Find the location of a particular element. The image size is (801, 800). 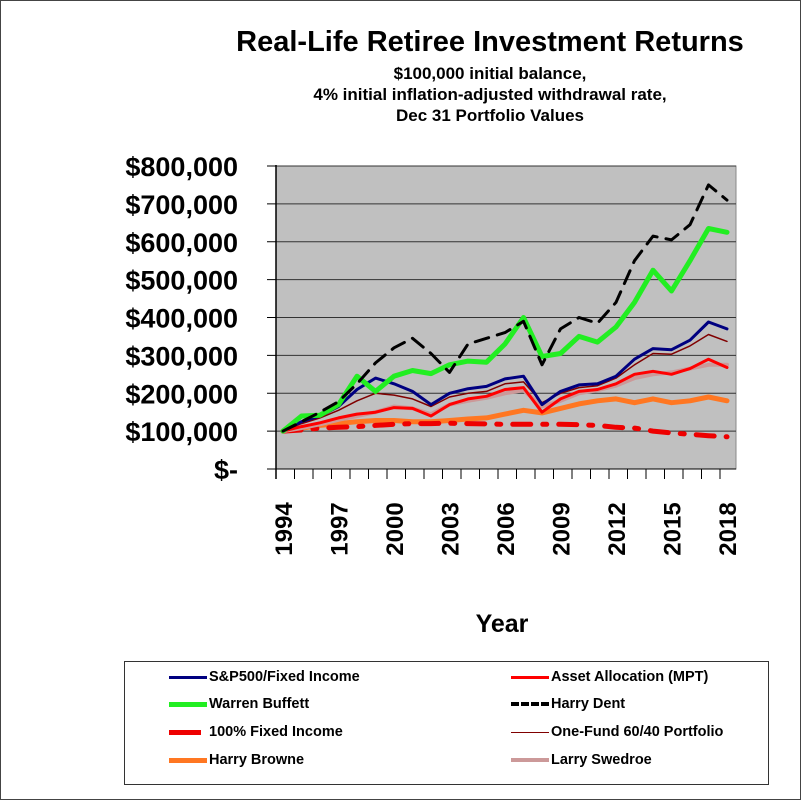

chart-subtitle-line-3: Dec 31 Portfolio Values is located at coordinates (489, 115).